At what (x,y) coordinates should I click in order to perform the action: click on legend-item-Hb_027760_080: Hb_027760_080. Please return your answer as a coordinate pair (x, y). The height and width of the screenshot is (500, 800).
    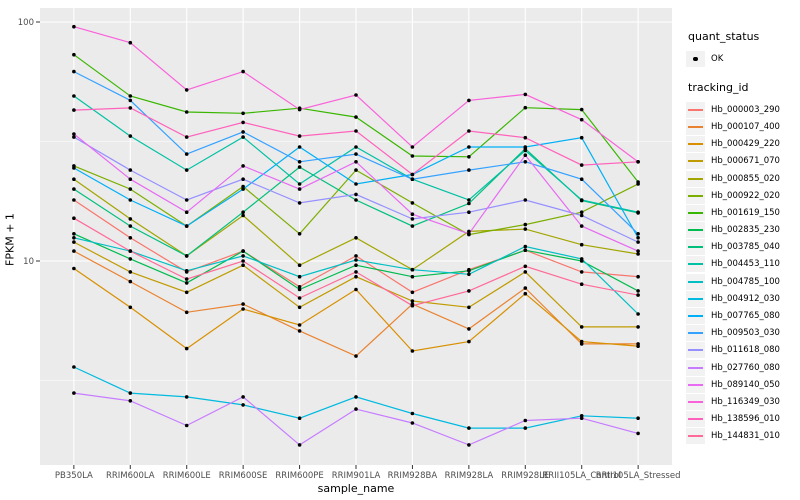
    Looking at the image, I should click on (743, 367).